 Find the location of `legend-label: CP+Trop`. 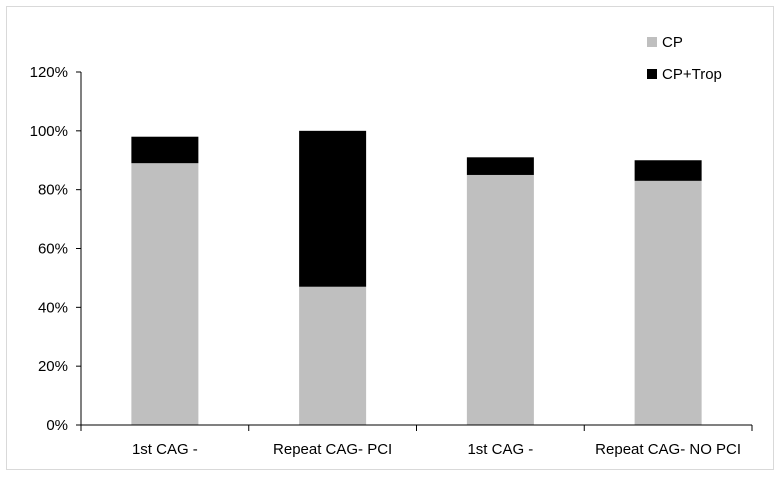

legend-label: CP+Trop is located at coordinates (692, 74).